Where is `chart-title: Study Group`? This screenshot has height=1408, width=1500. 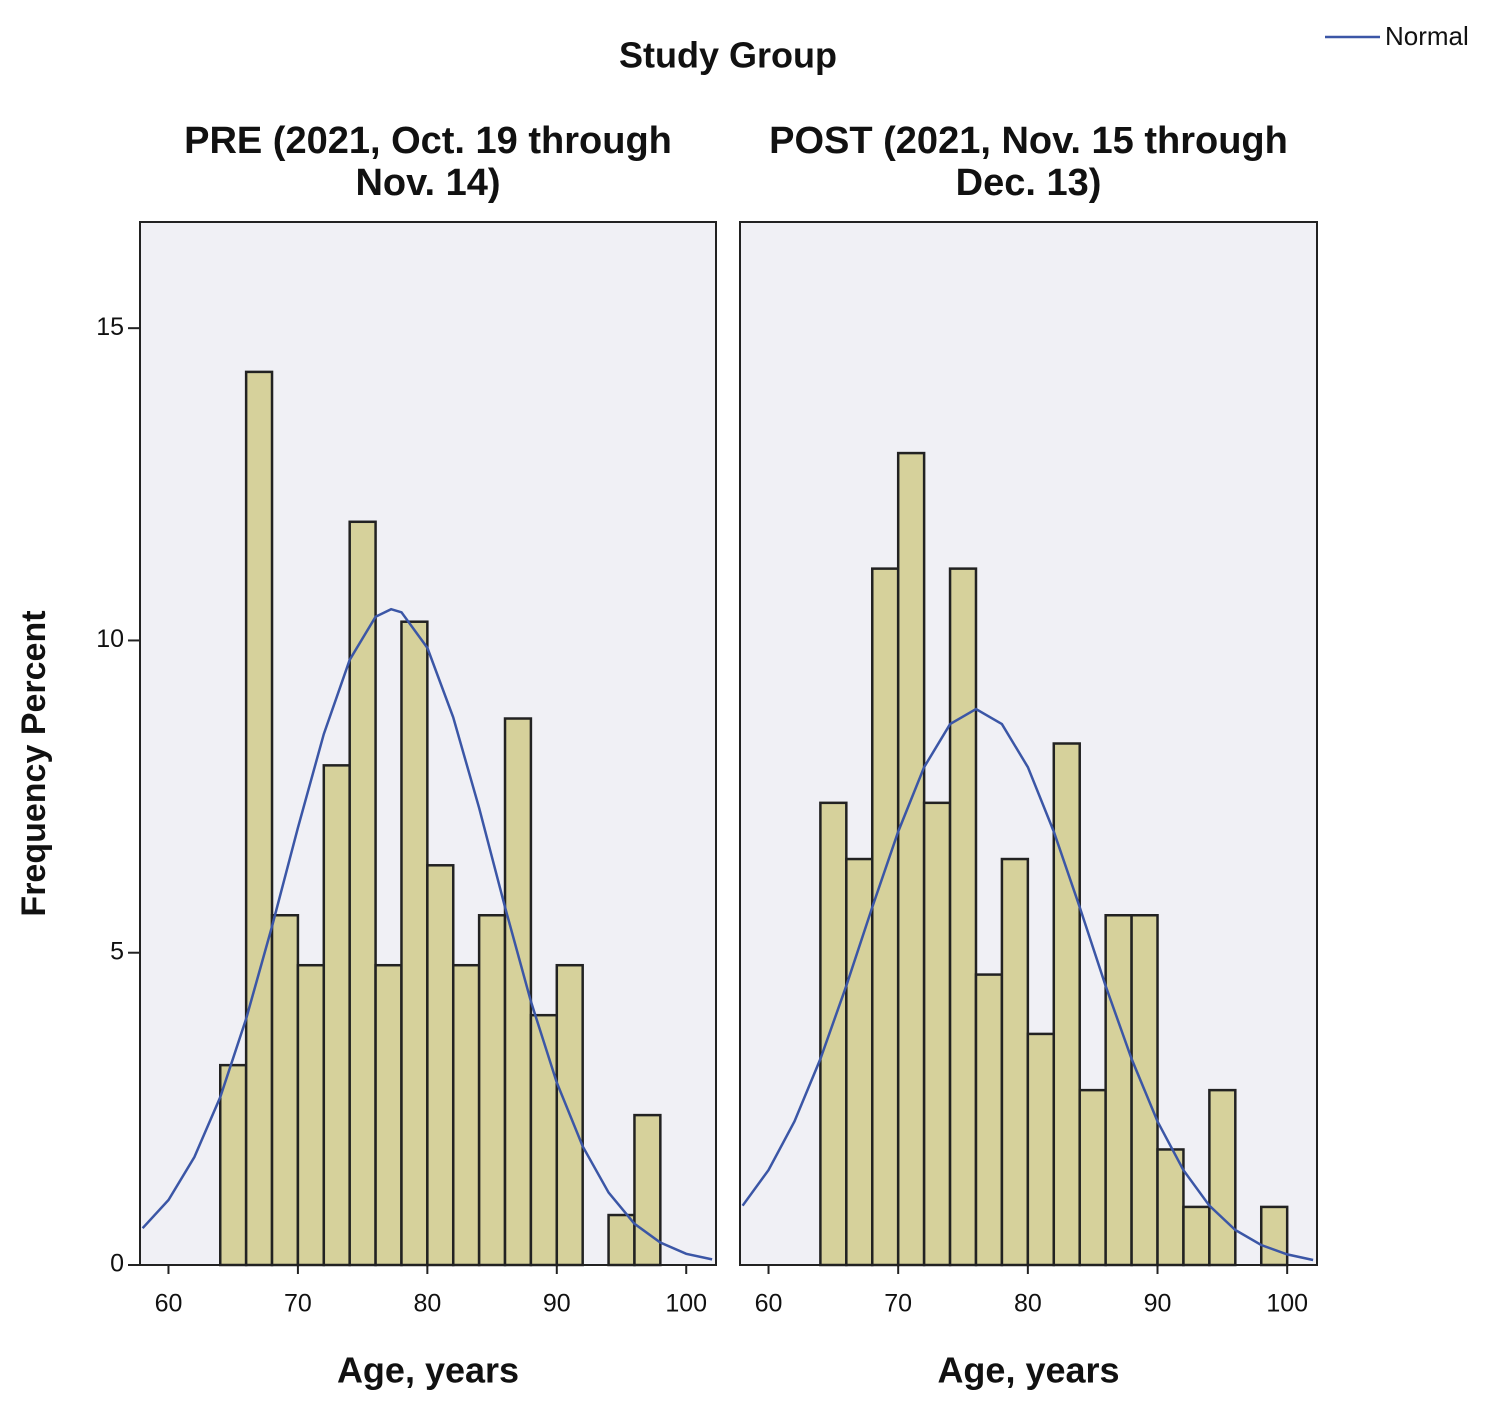 chart-title: Study Group is located at coordinates (728, 55).